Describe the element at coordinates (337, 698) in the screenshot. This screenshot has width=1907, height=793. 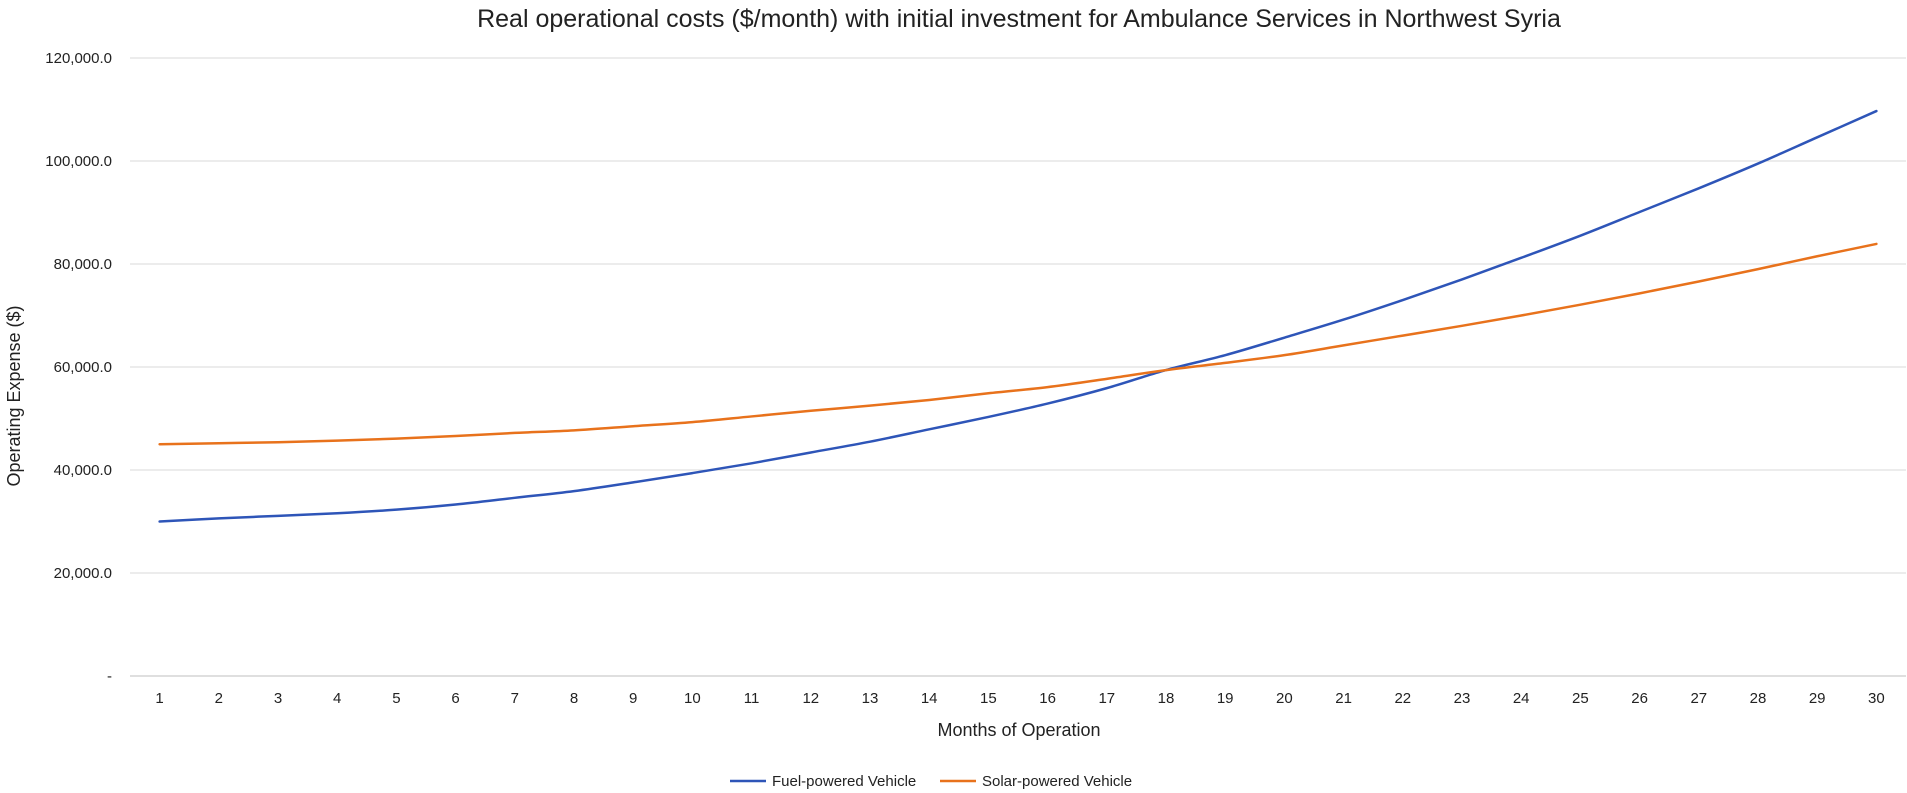
I see `x-tick-label: 4` at that location.